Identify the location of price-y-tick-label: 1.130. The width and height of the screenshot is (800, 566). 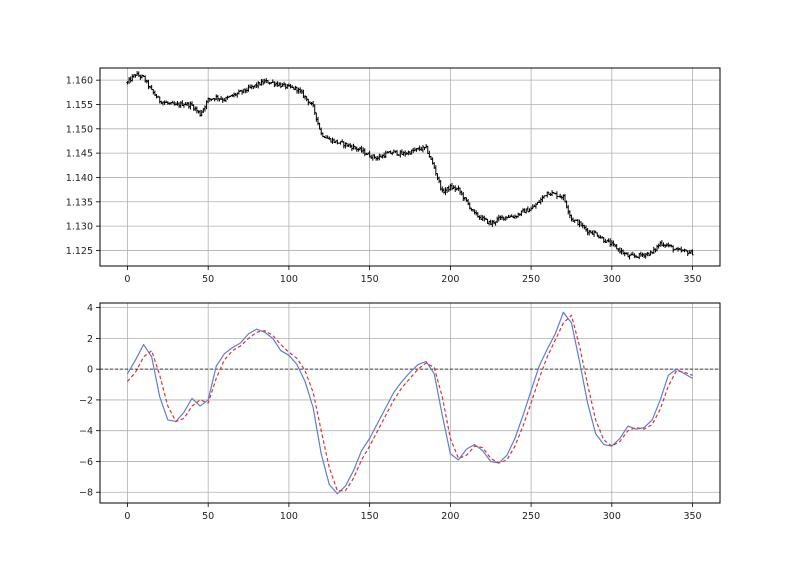
(79, 227).